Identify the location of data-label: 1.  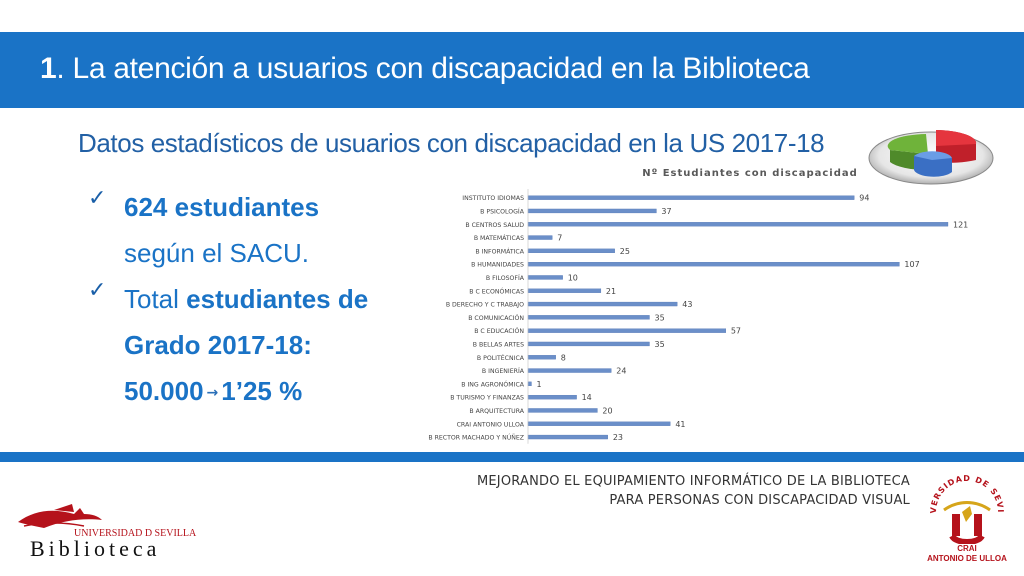
(538, 384).